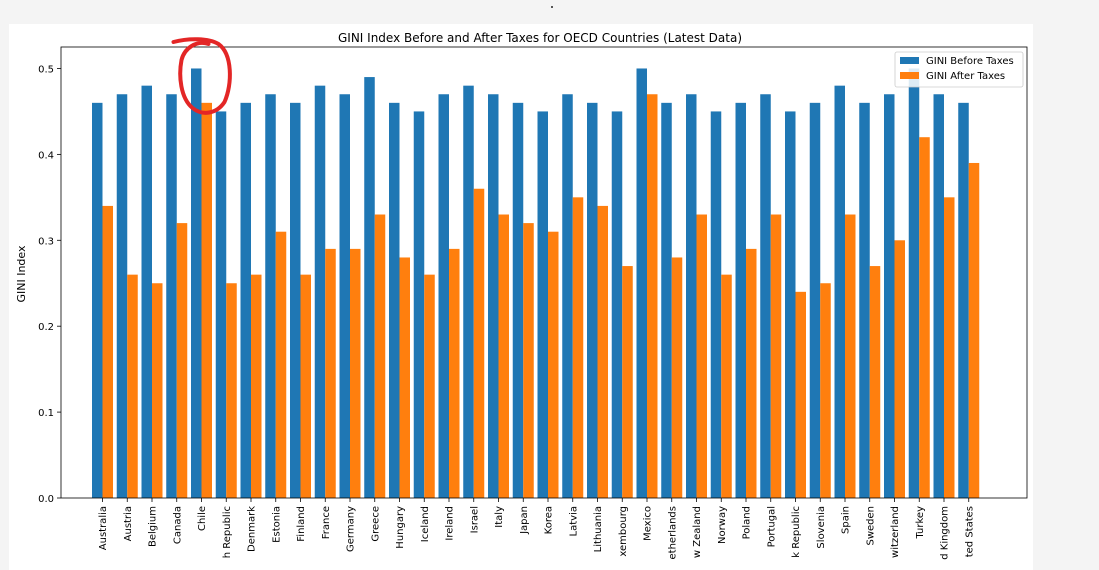 This screenshot has height=570, width=1099. Describe the element at coordinates (573, 521) in the screenshot. I see `x-tick-label: Latvia` at that location.